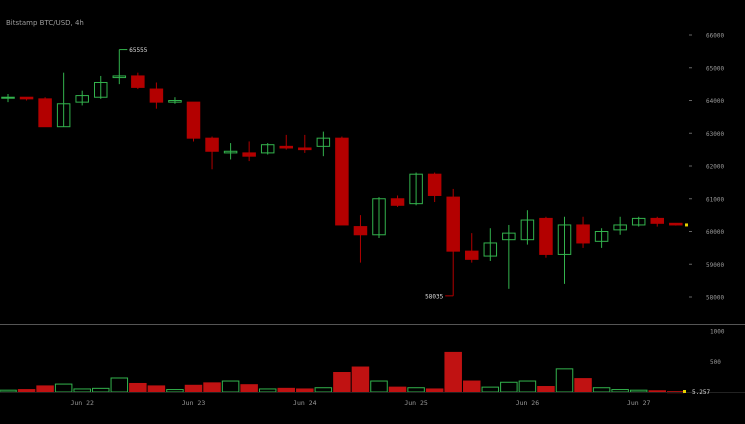  I want to click on price-tick-label: 66000, so click(715, 36).